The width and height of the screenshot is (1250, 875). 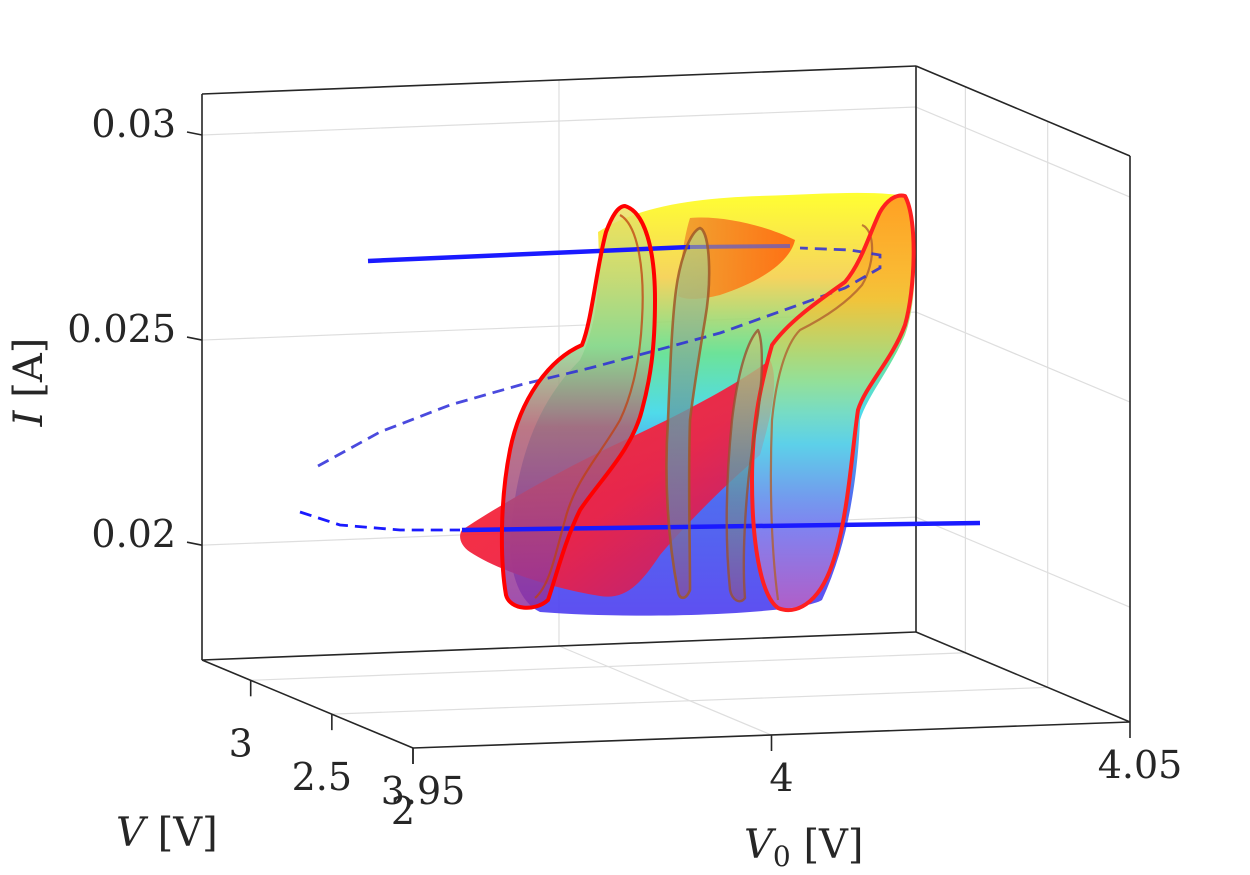 What do you see at coordinates (1140, 765) in the screenshot?
I see `x-tick-label-2: 4.05` at bounding box center [1140, 765].